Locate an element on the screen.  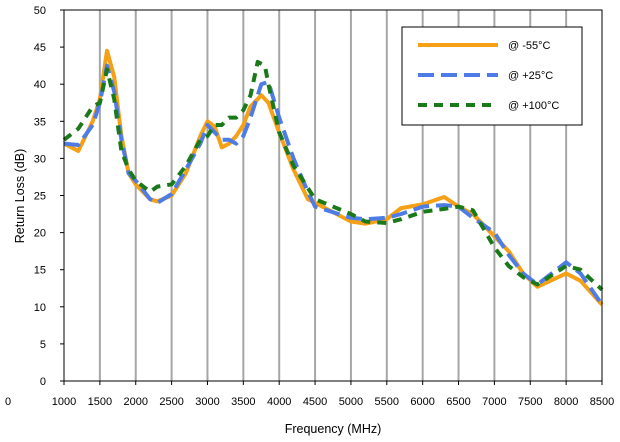
y-tick-label: 20 is located at coordinates (40, 234).